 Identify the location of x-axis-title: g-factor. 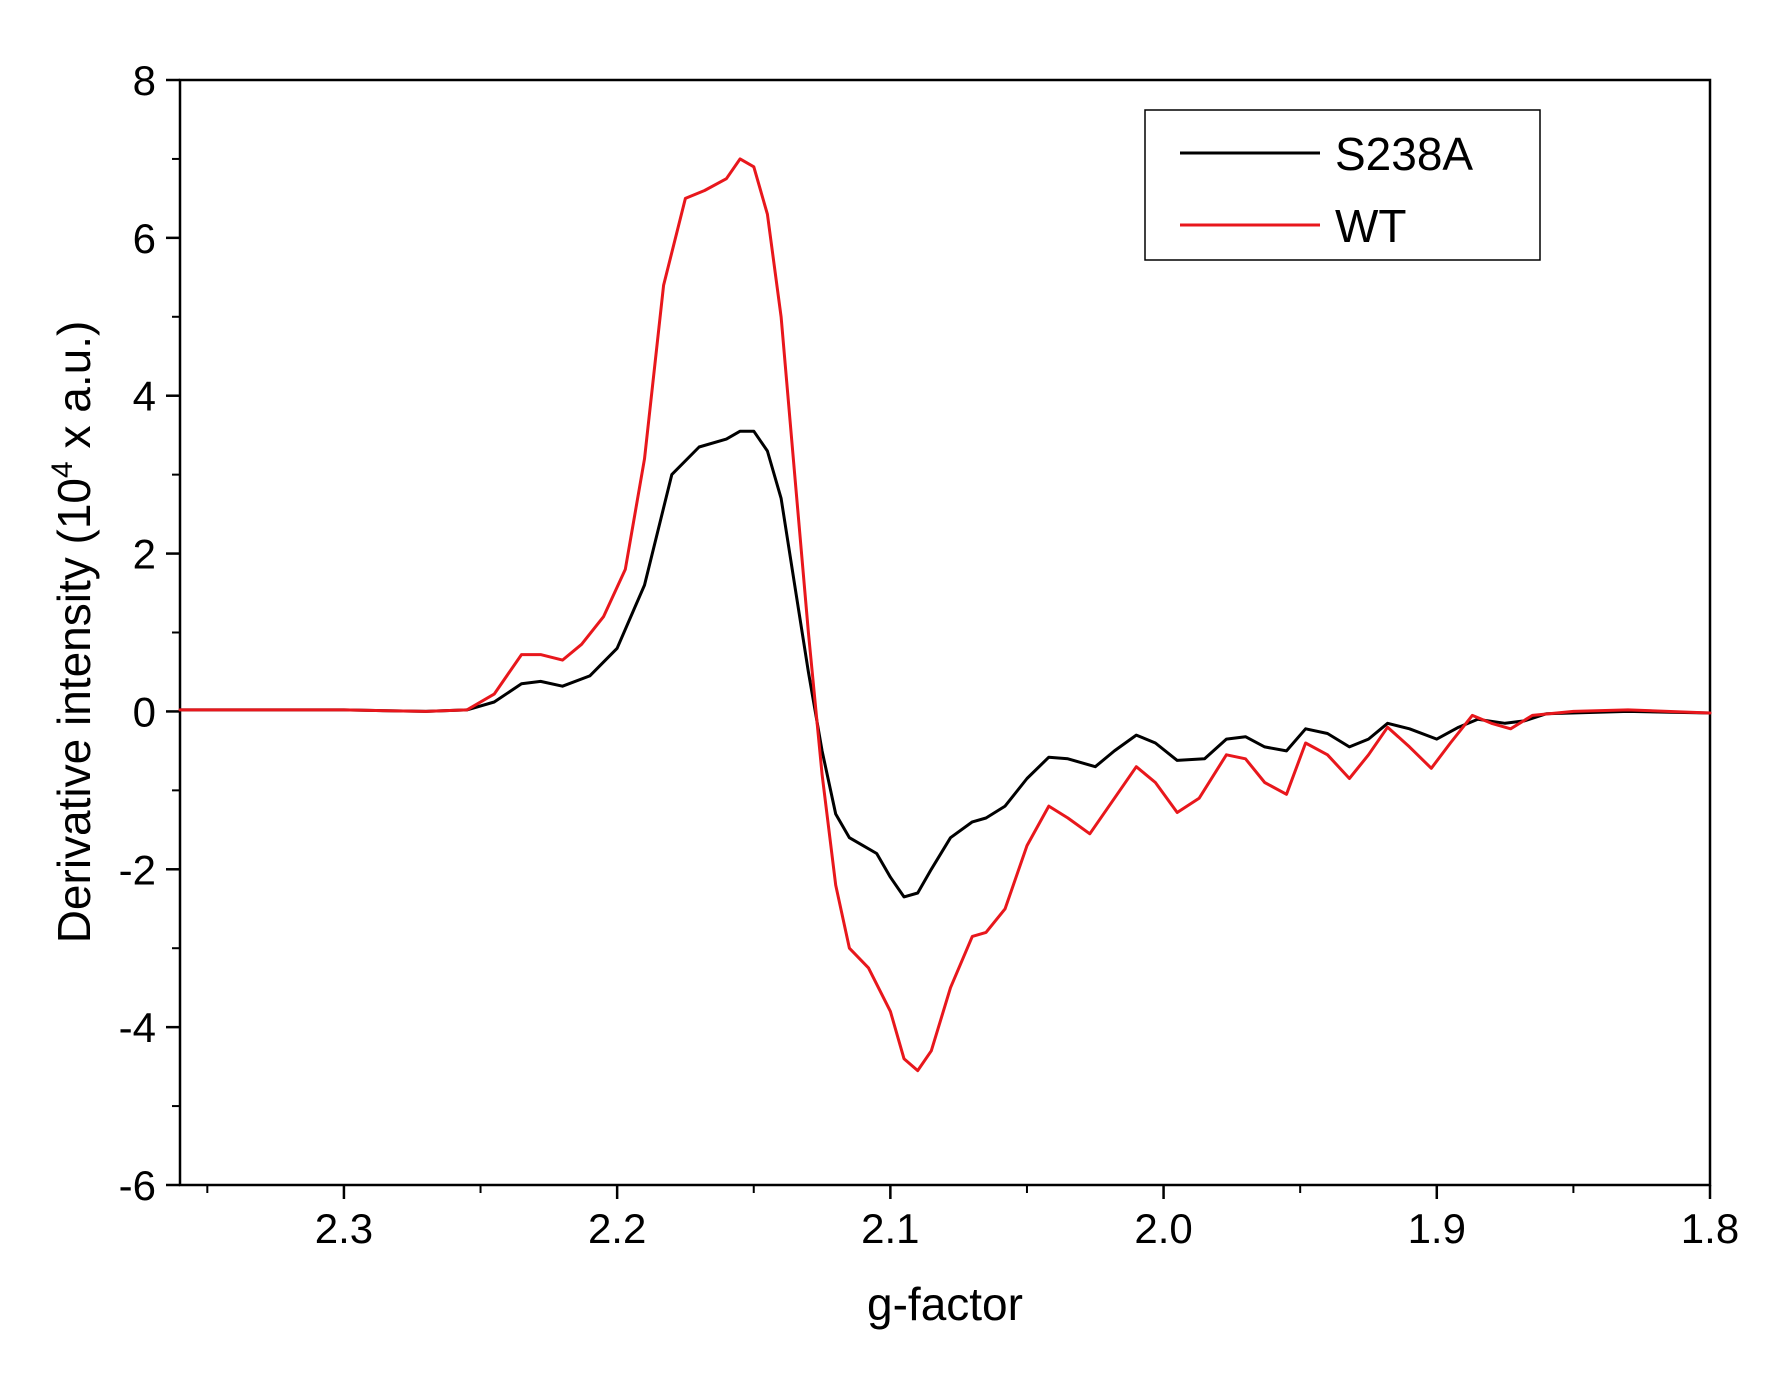
(945, 1304).